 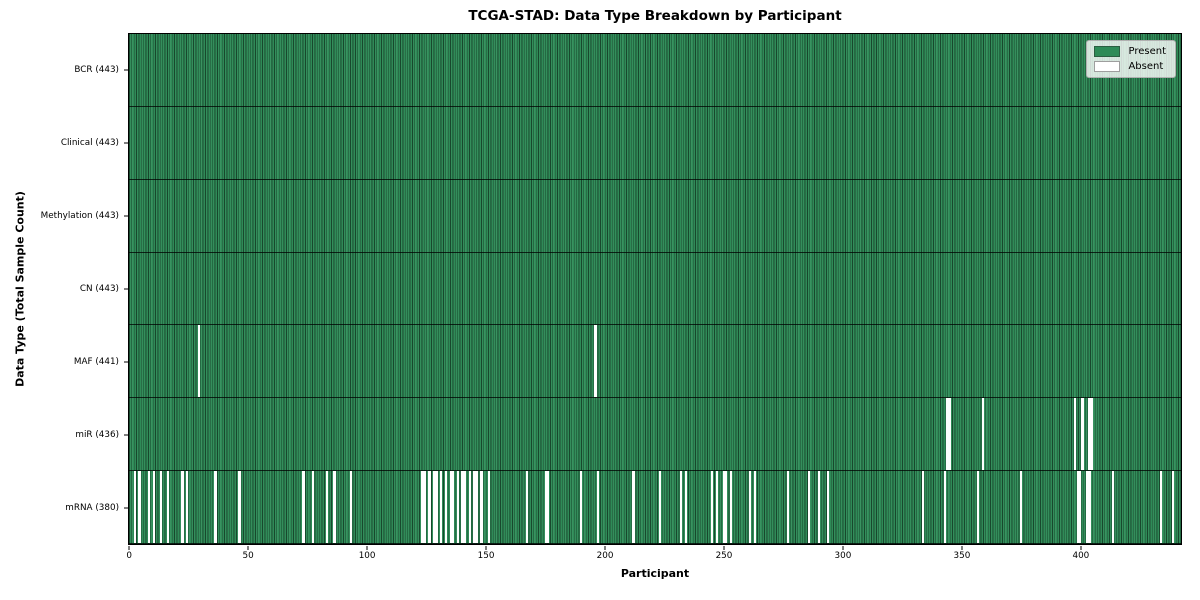 I want to click on y-tick-label: Methylation (443), so click(x=79, y=215).